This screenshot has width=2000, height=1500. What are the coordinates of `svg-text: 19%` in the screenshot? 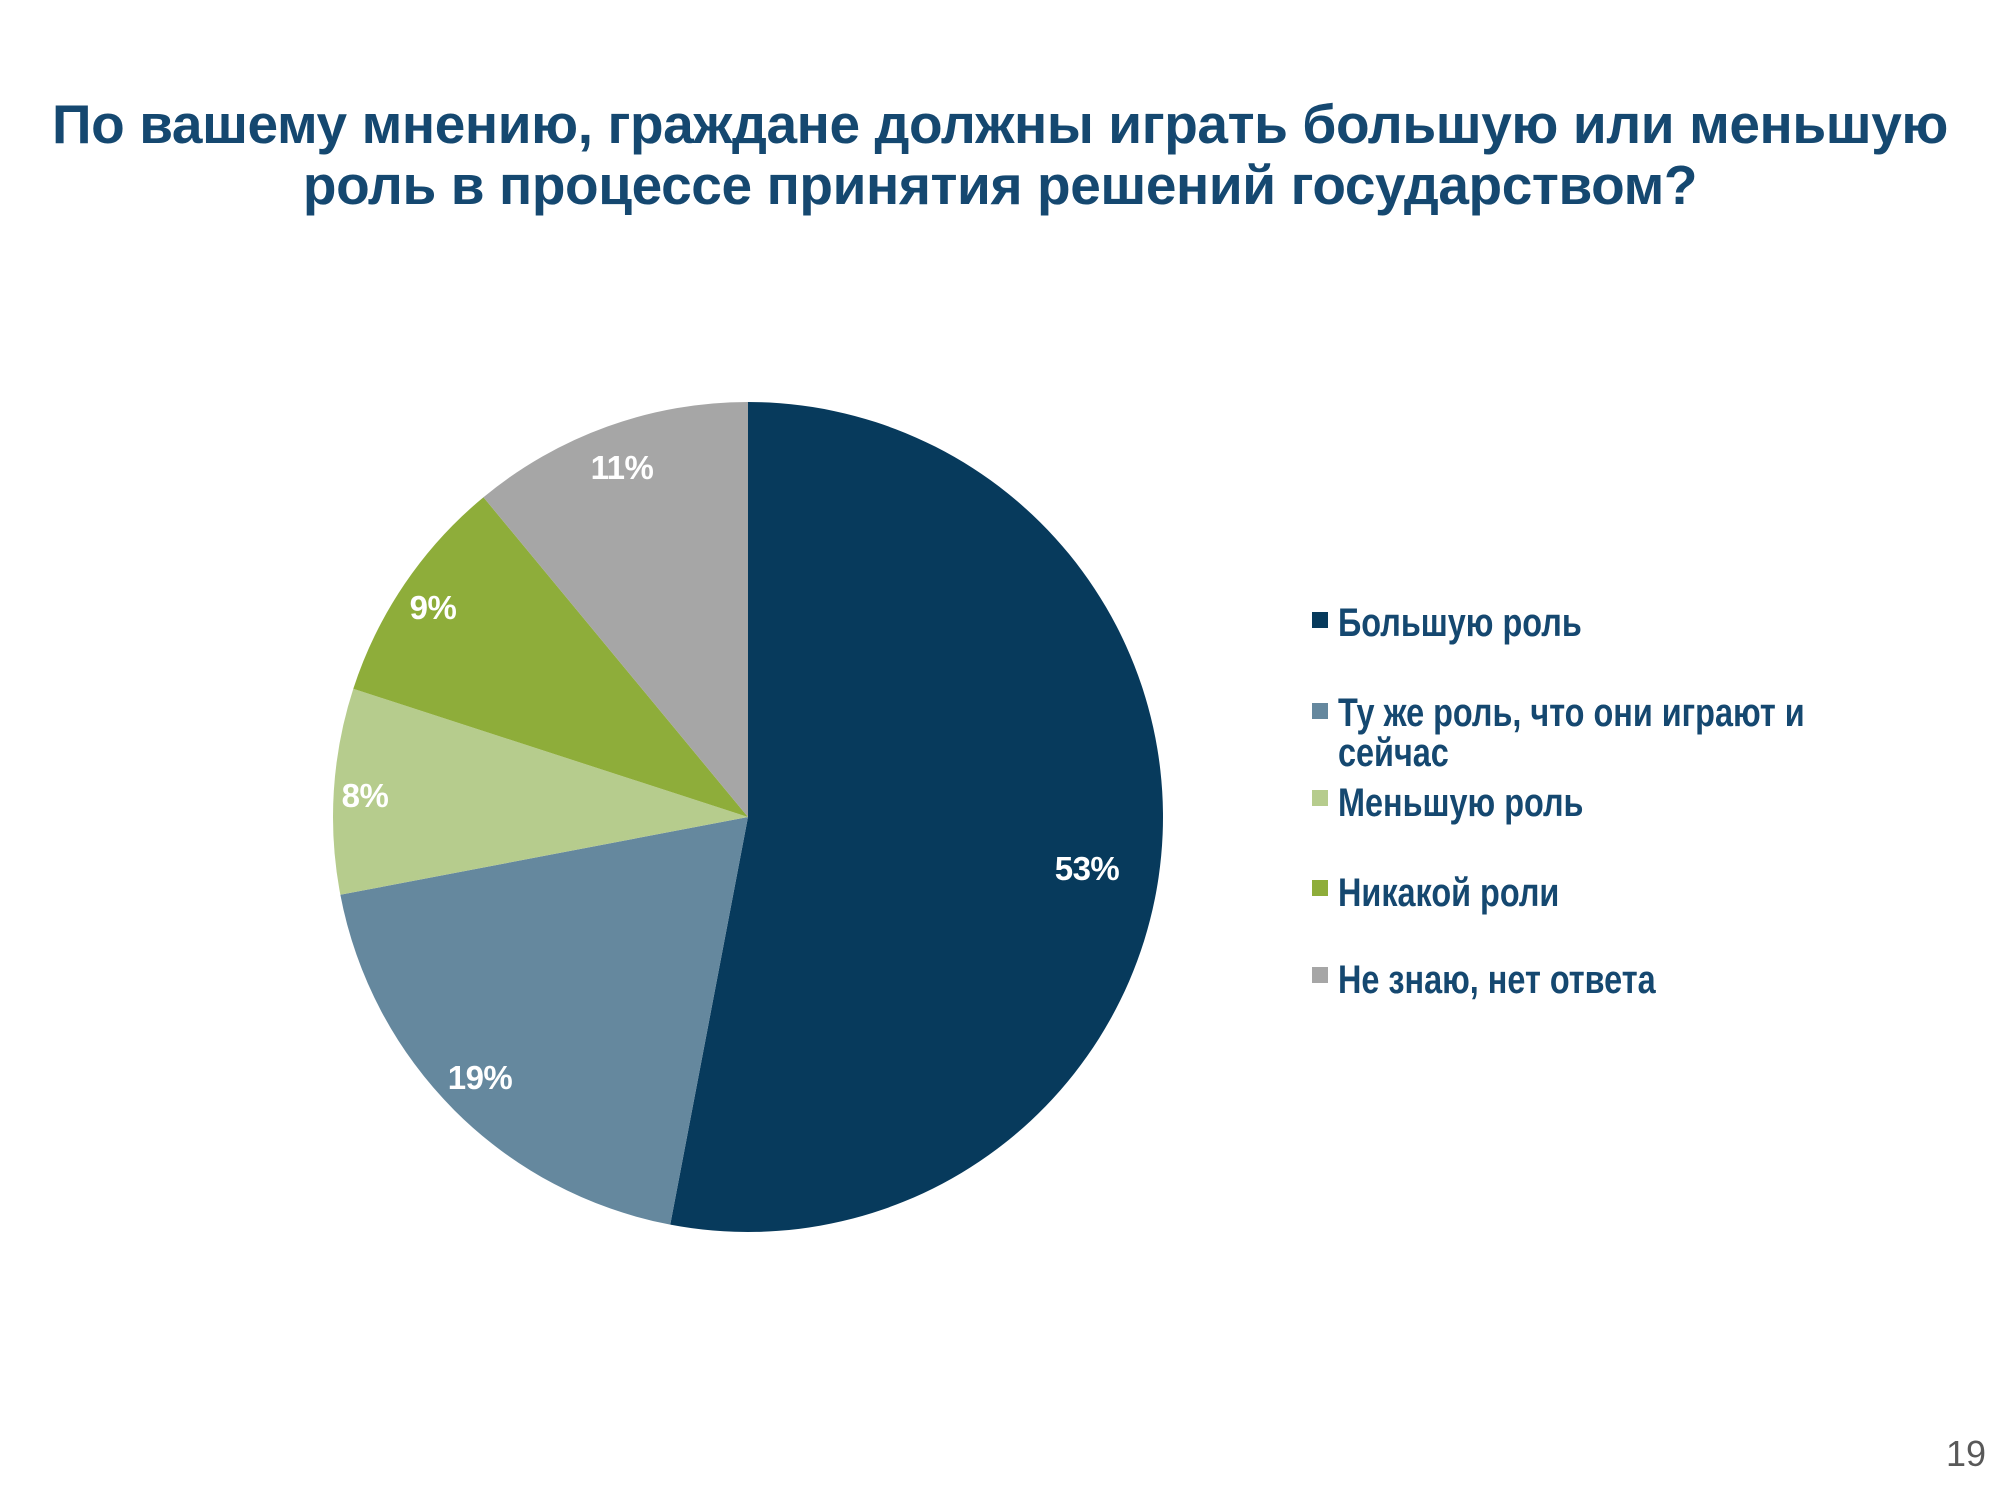 It's located at (480, 1077).